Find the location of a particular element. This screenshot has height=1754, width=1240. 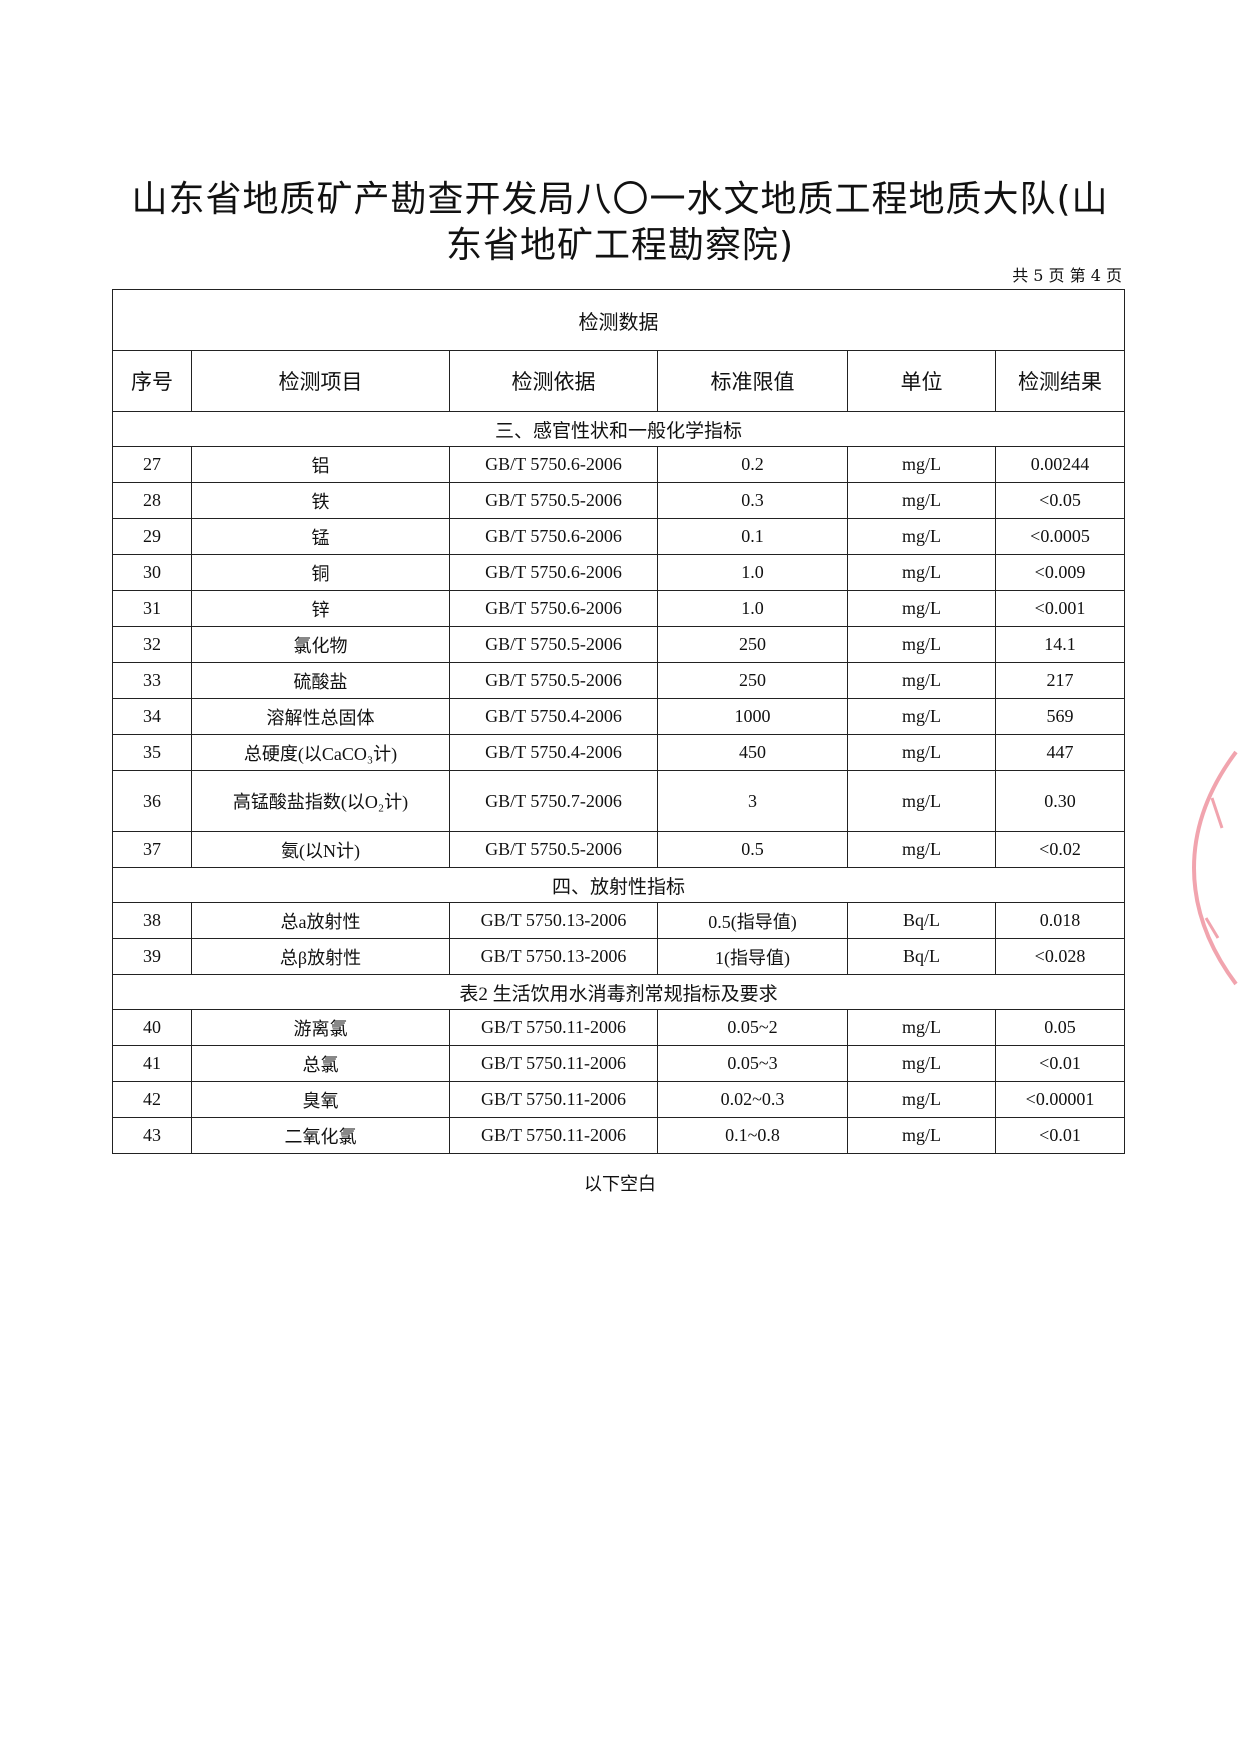

table-cell: 217 is located at coordinates (1060, 680).